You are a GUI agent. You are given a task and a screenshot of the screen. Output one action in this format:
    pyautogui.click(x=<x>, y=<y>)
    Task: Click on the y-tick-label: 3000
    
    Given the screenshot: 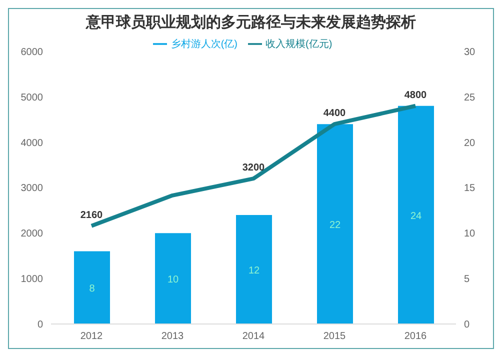 What is the action you would take?
    pyautogui.click(x=32, y=188)
    